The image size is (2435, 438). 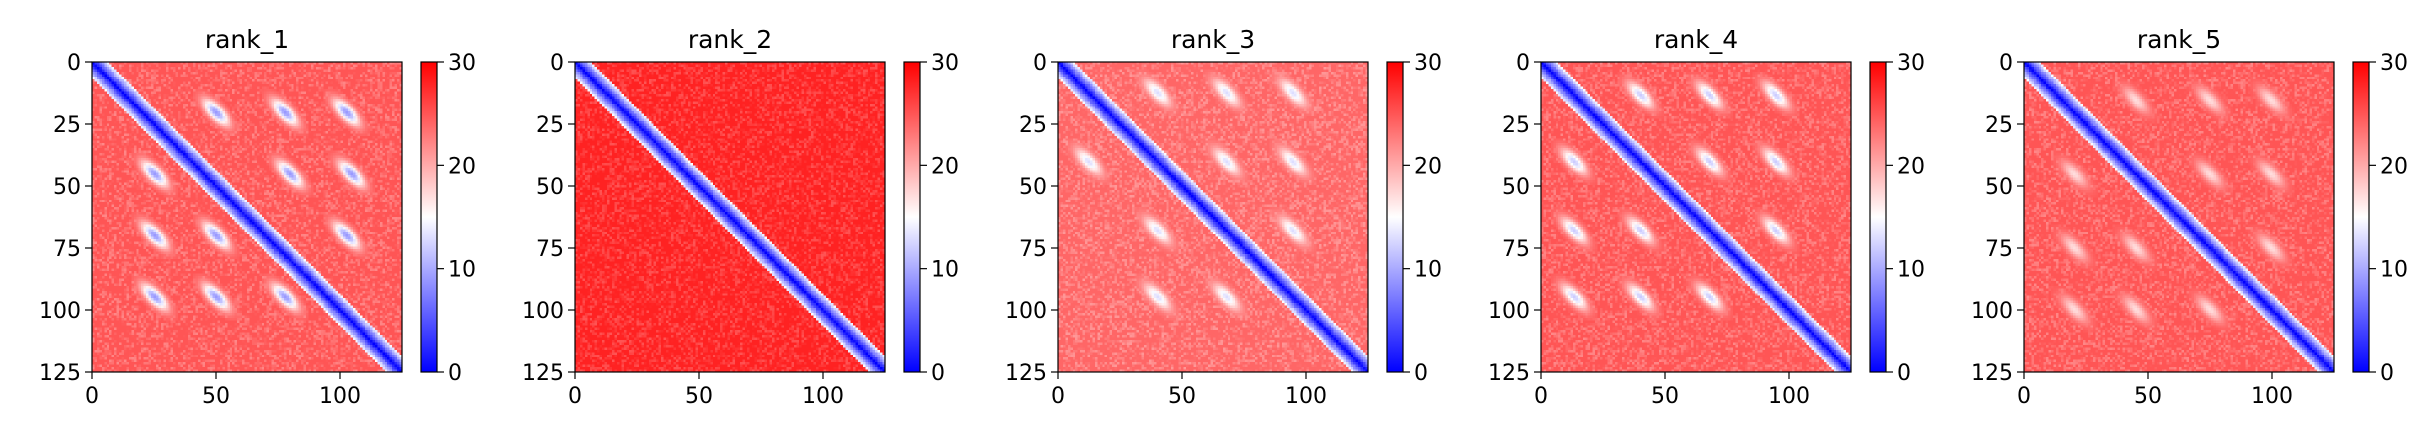 What do you see at coordinates (730, 39) in the screenshot?
I see `panel-title: rank_2` at bounding box center [730, 39].